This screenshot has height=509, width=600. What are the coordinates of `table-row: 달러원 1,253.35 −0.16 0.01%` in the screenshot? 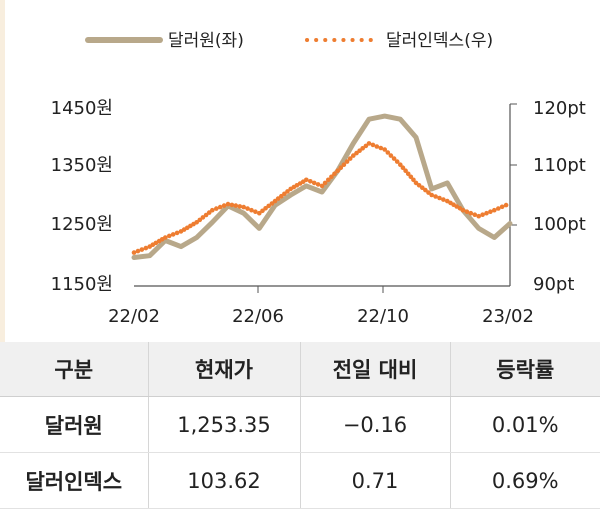 It's located at (300, 424).